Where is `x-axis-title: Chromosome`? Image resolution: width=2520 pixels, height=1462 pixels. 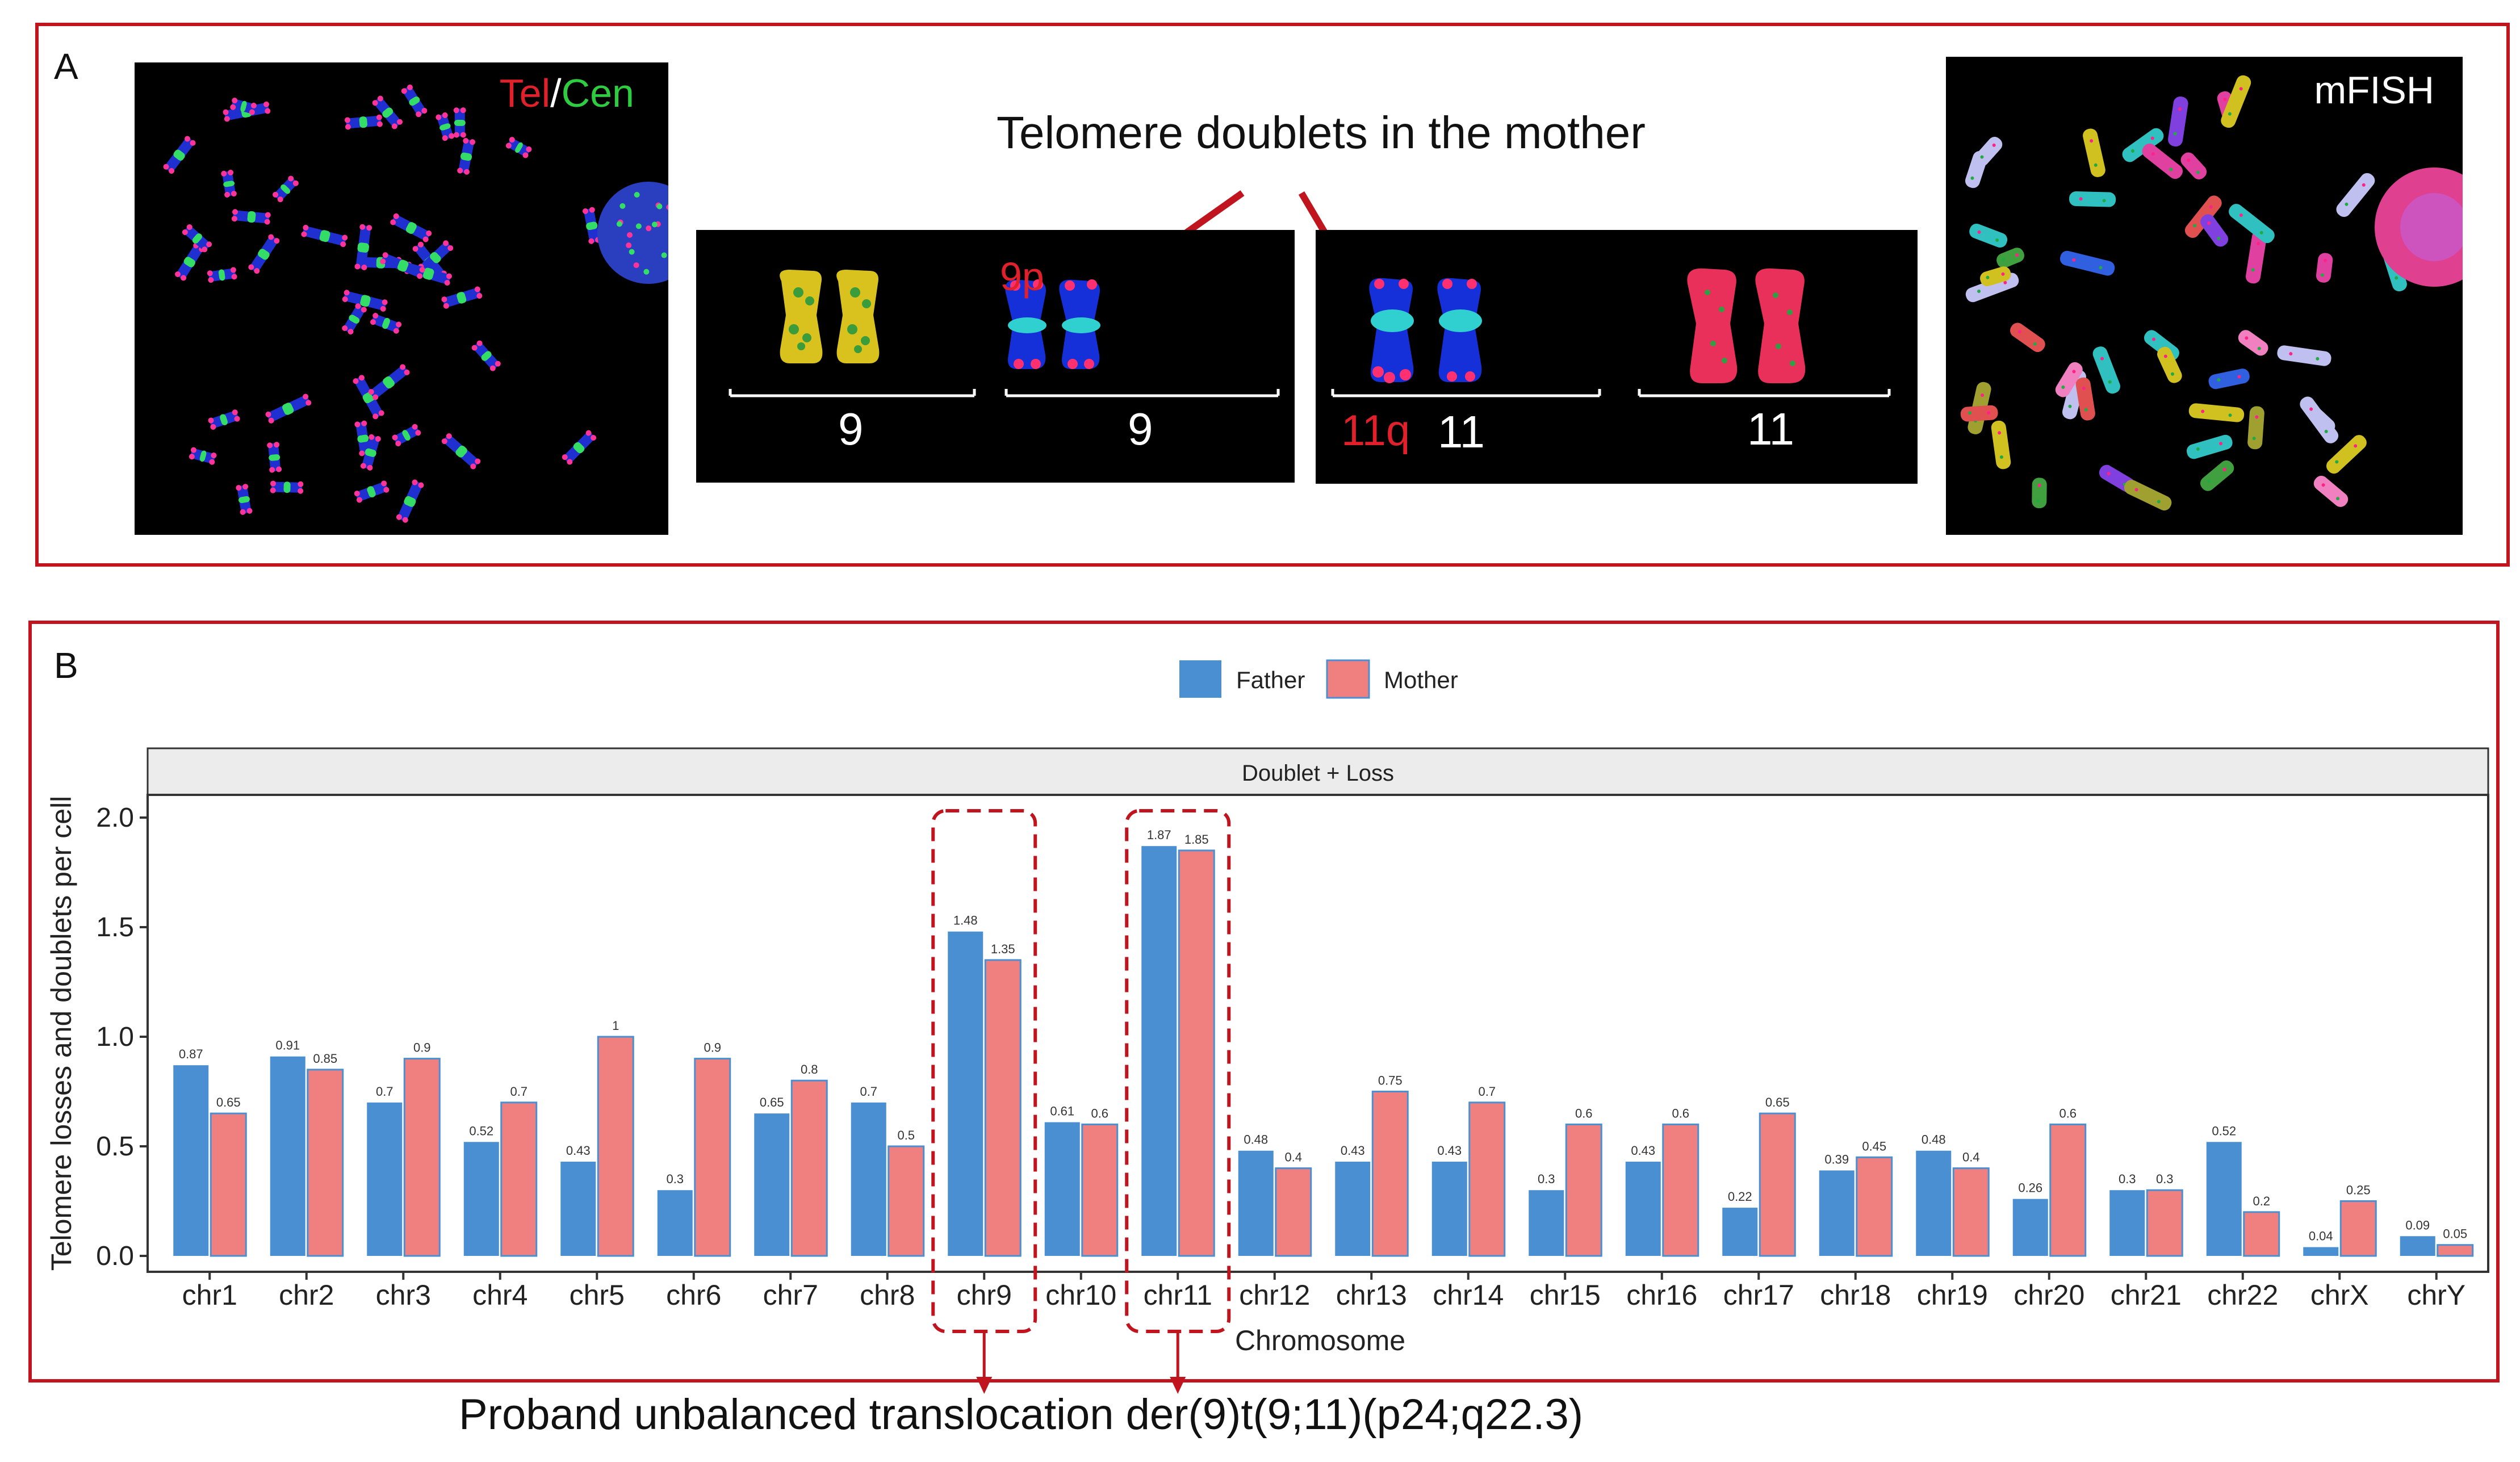 x-axis-title: Chromosome is located at coordinates (1320, 1340).